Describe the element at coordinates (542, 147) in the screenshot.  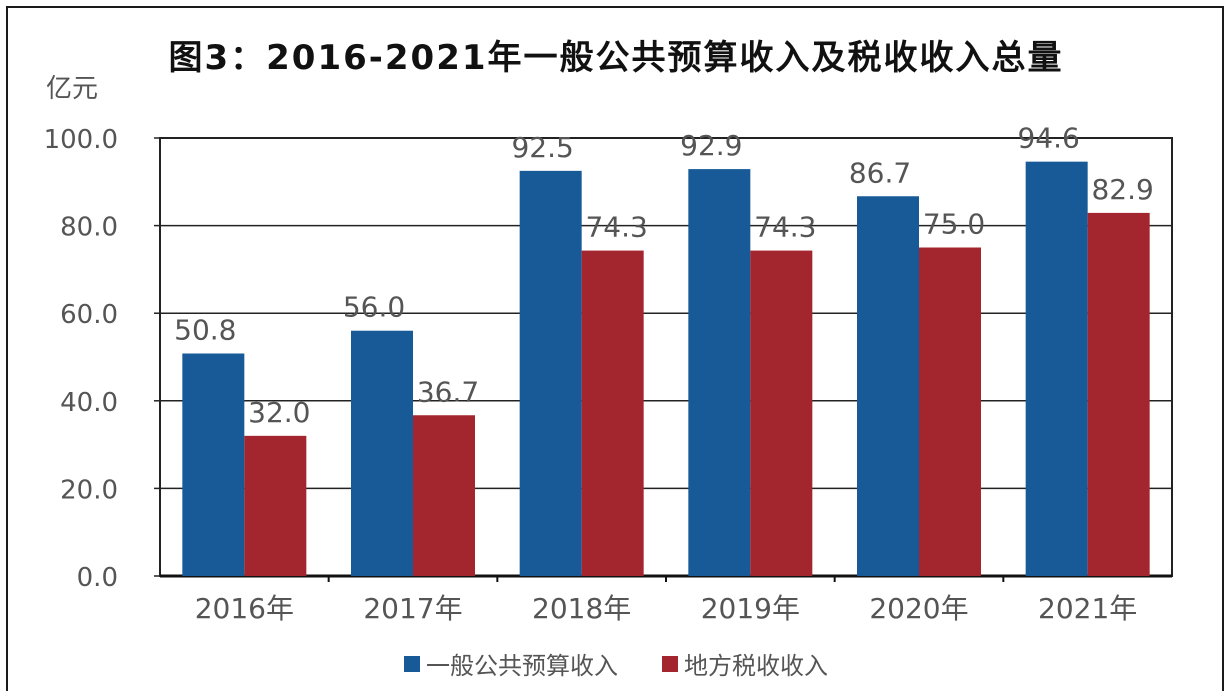
I see `data-label: 92.5` at that location.